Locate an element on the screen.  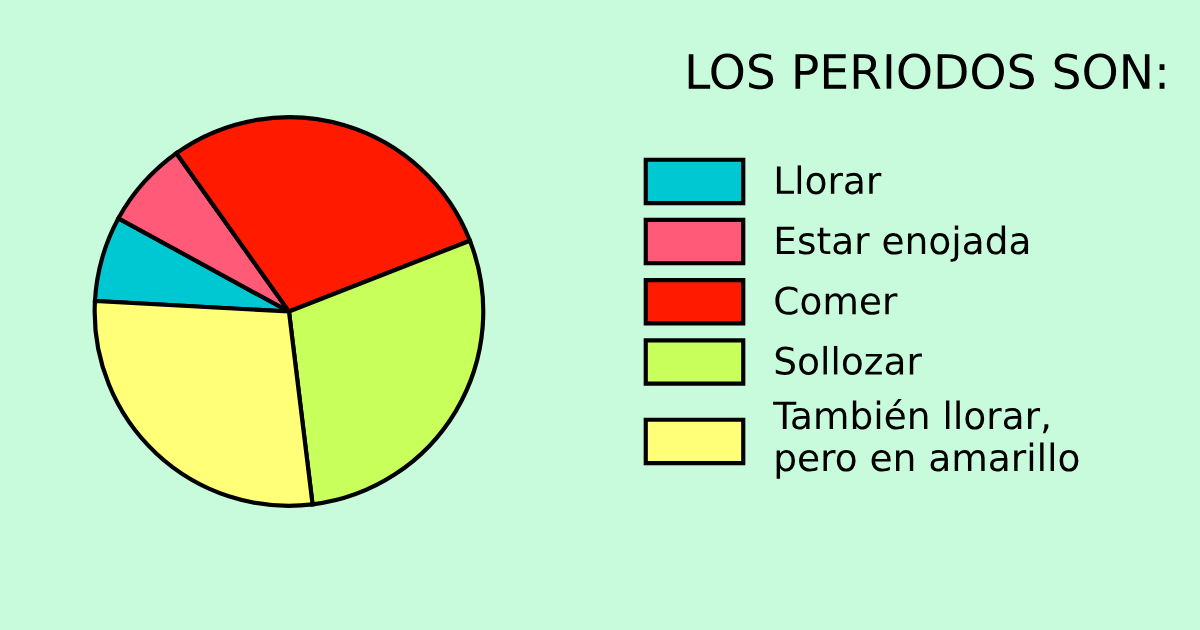
legend-label: Llorar is located at coordinates (829, 180).